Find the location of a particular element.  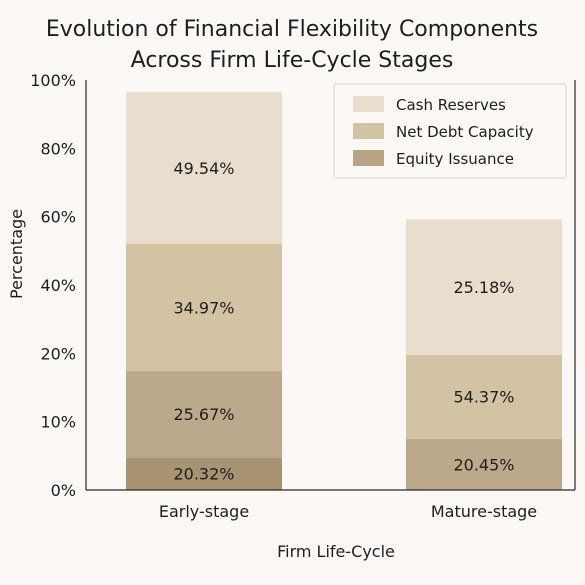

data-label: 54.37% is located at coordinates (483, 397).